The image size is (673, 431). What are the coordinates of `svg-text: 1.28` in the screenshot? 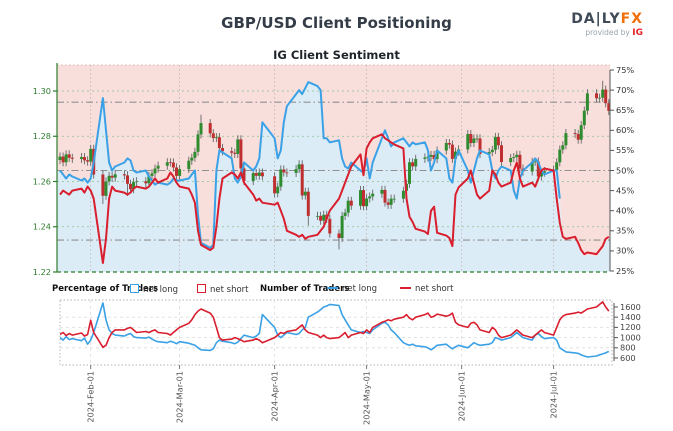 It's located at (42, 136).